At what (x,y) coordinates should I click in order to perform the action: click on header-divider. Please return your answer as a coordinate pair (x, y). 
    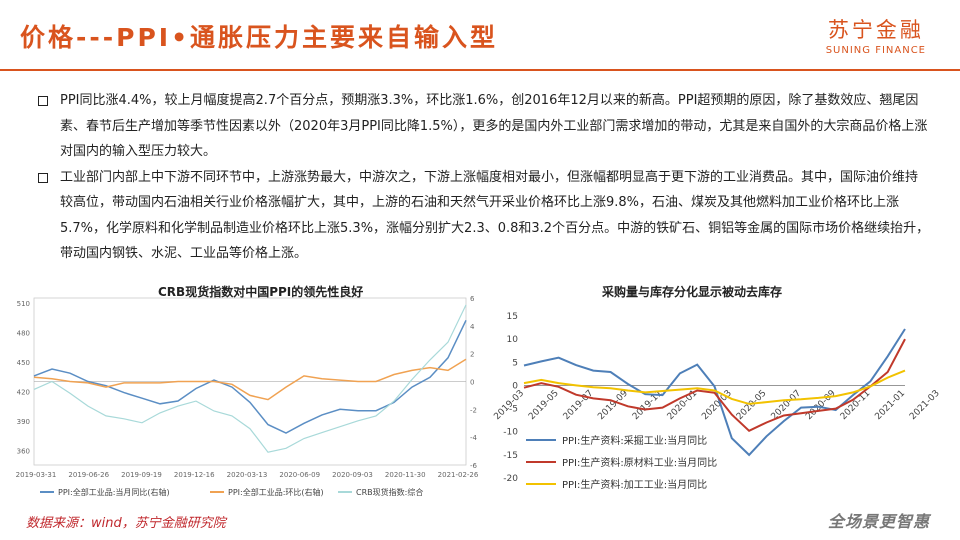
    Looking at the image, I should click on (480, 70).